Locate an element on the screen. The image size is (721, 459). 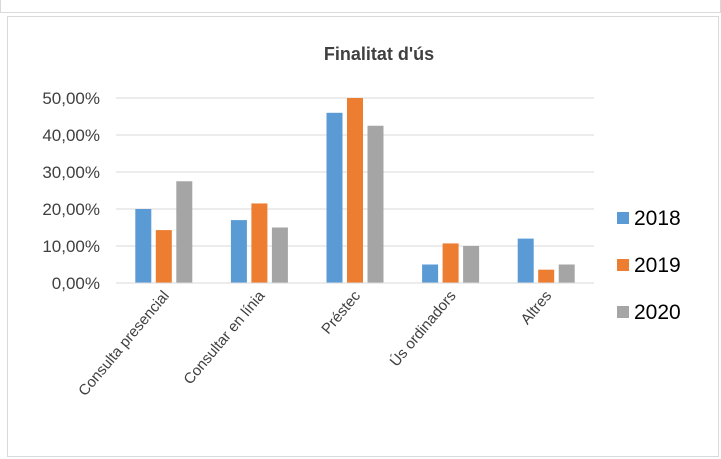
legend-label: 2020 is located at coordinates (657, 312).